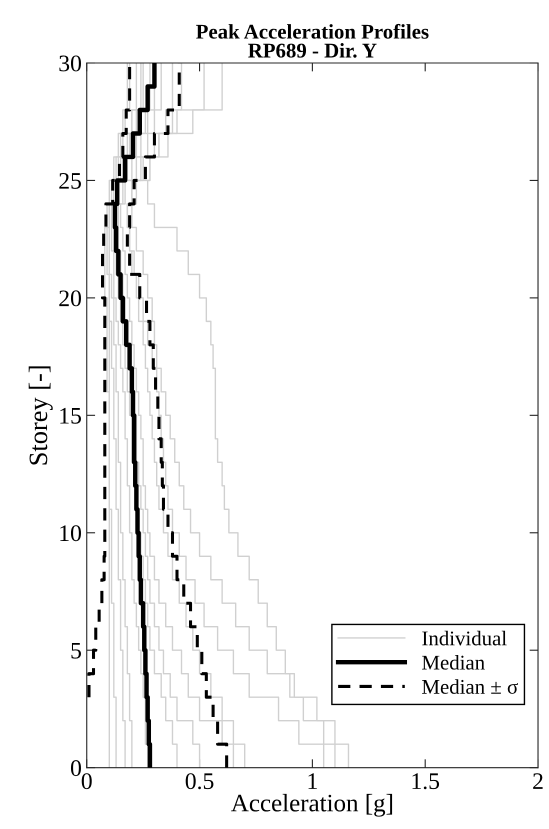 The image size is (549, 829). I want to click on y-tick-label: 25, so click(70, 181).